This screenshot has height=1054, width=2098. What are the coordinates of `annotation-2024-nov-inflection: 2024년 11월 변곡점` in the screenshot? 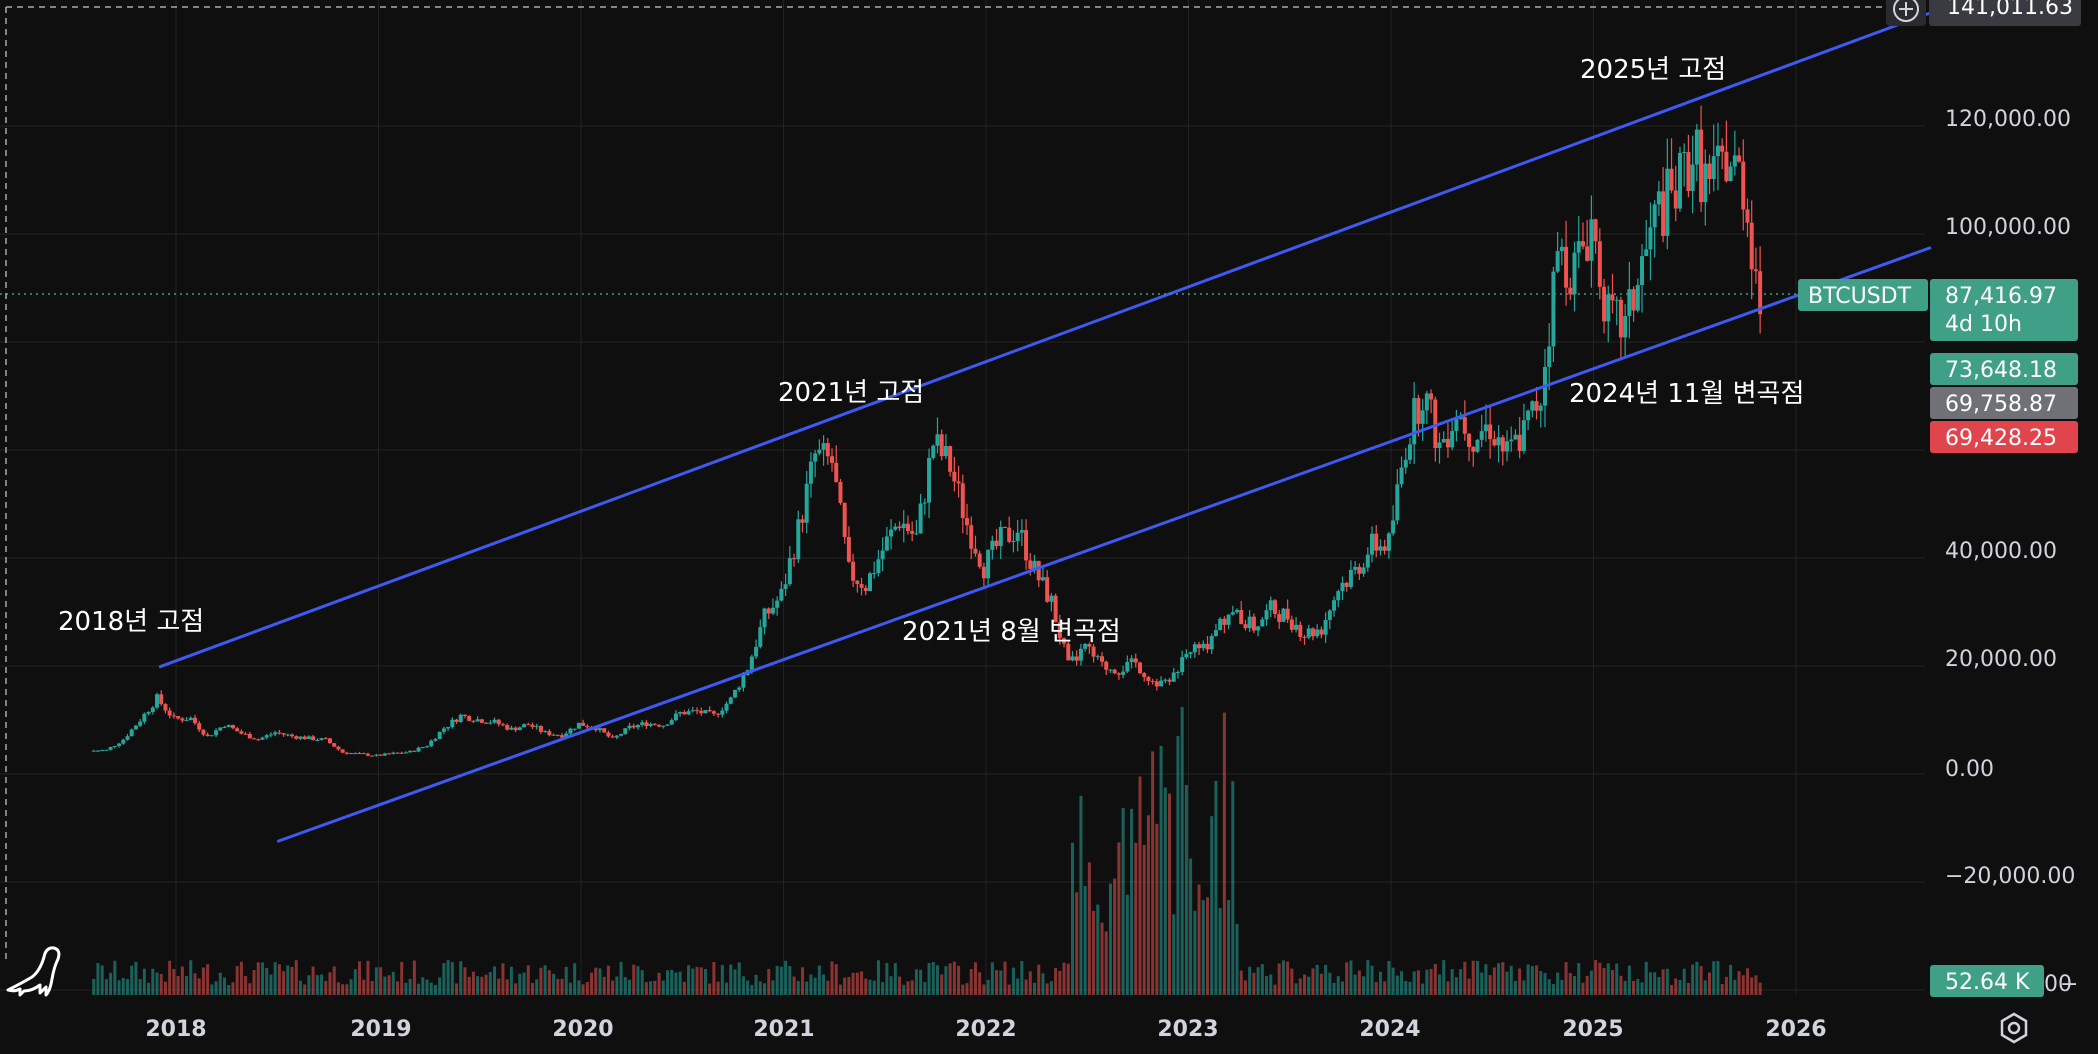 It's located at (1686, 394).